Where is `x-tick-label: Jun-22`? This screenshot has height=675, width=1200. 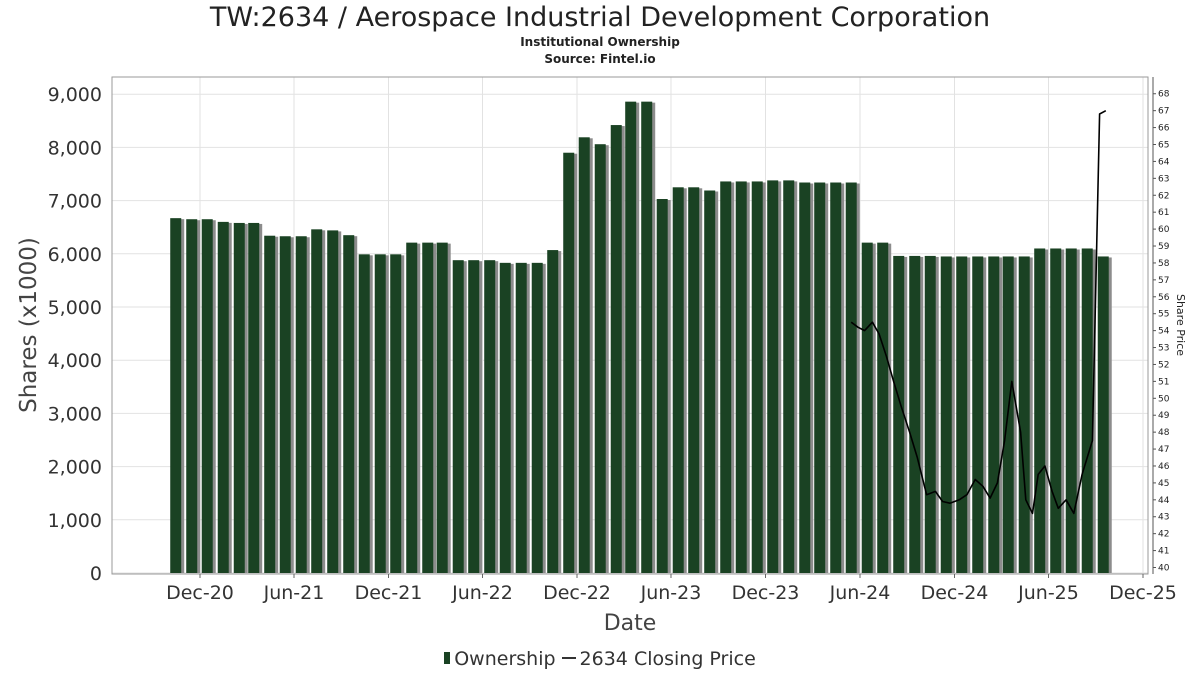
x-tick-label: Jun-22 is located at coordinates (482, 593).